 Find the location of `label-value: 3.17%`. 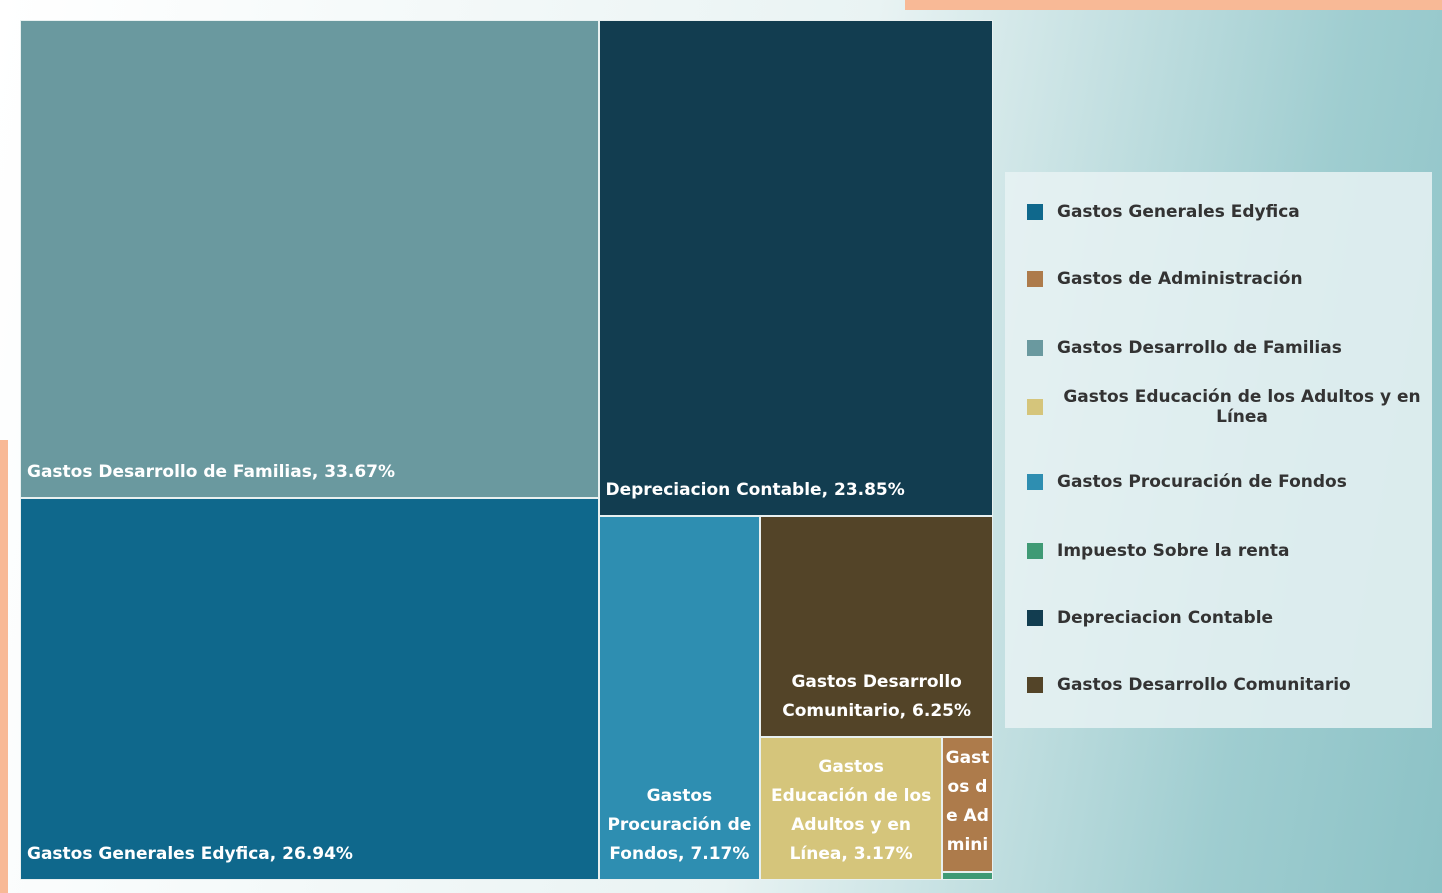

label-value: 3.17% is located at coordinates (883, 853).